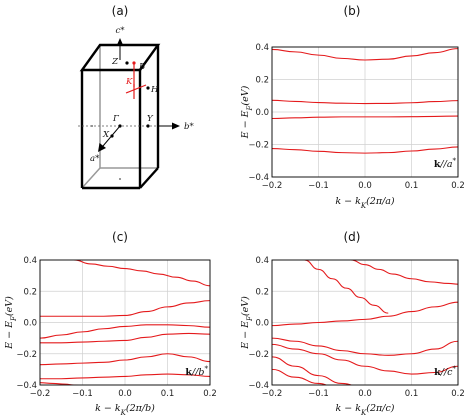  Describe the element at coordinates (91, 178) in the screenshot. I see `bz-back-edge` at that location.